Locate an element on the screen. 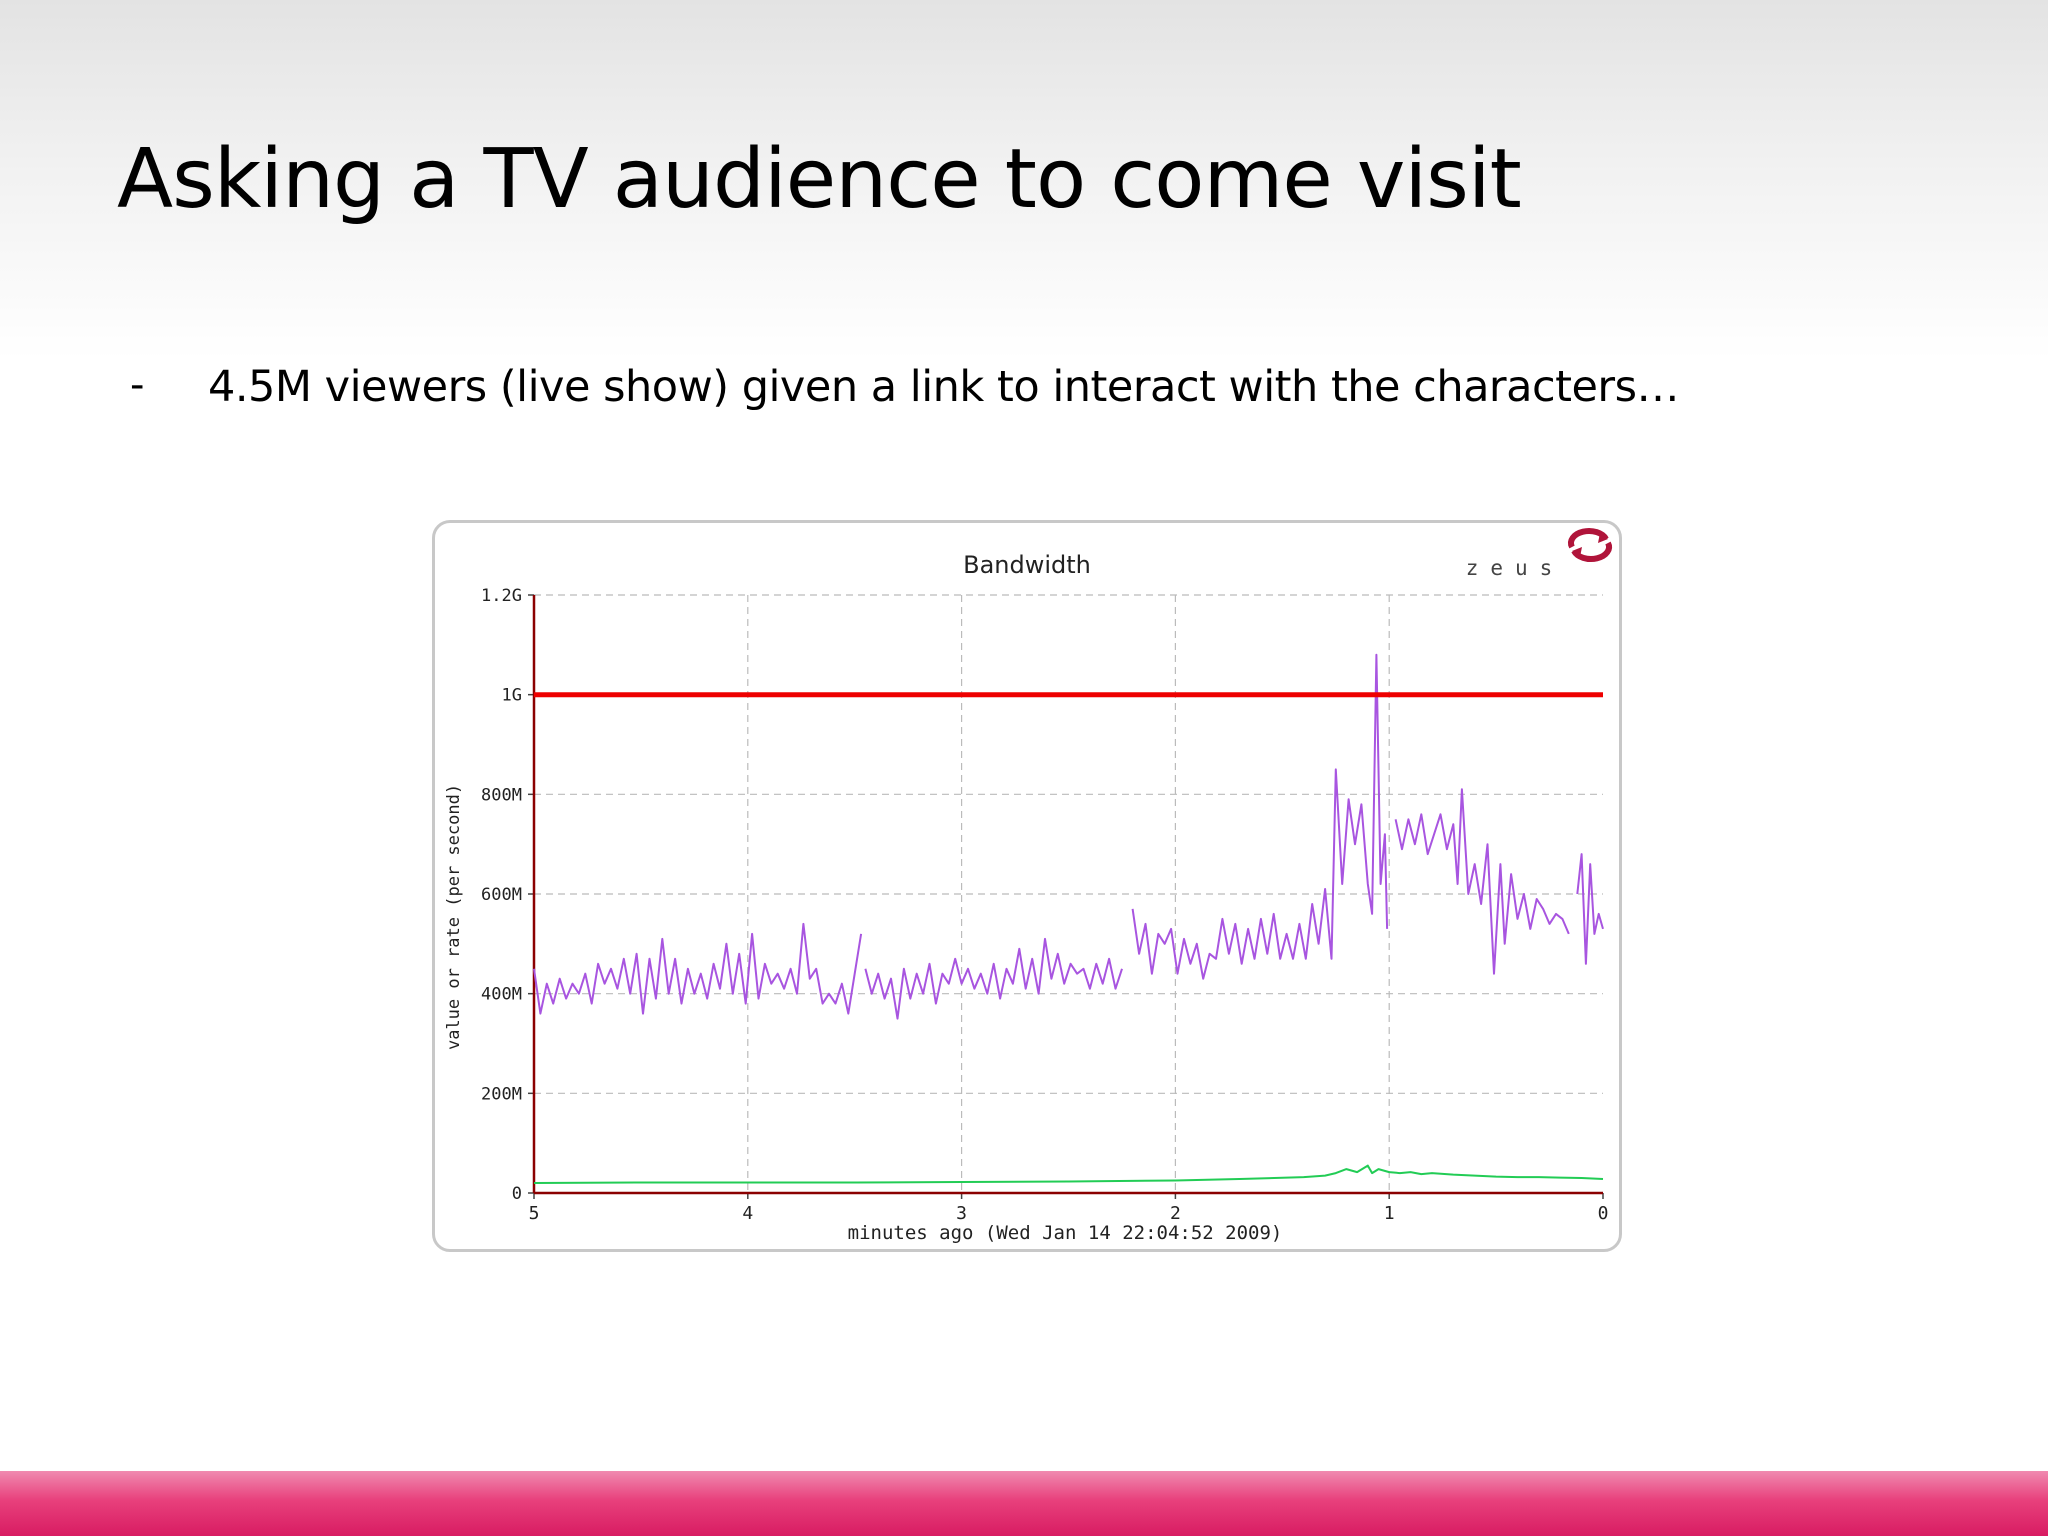 Image resolution: width=2048 pixels, height=1536 pixels. x-tick-label: 4 is located at coordinates (747, 1213).